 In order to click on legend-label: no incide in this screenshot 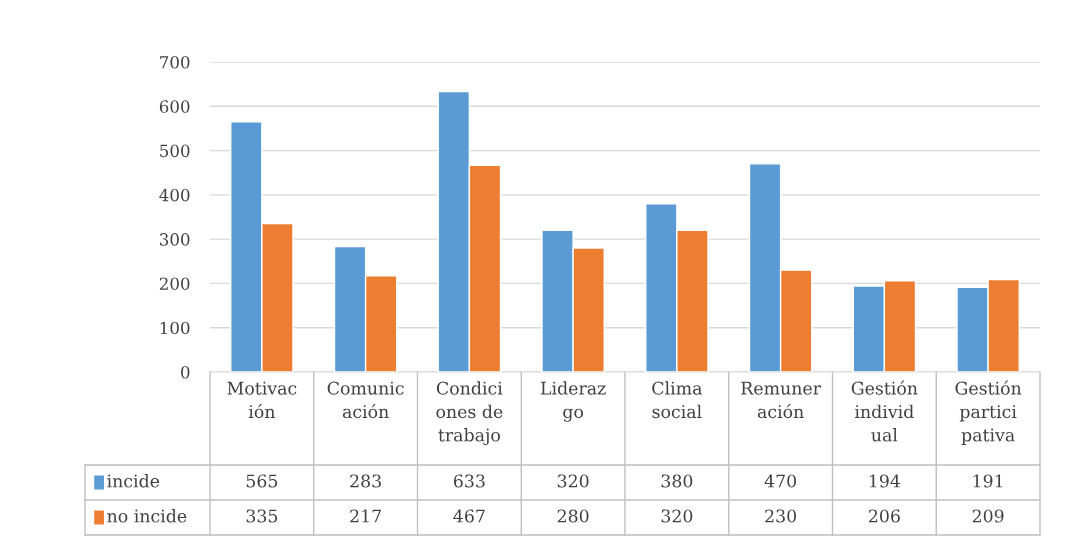, I will do `click(147, 516)`.